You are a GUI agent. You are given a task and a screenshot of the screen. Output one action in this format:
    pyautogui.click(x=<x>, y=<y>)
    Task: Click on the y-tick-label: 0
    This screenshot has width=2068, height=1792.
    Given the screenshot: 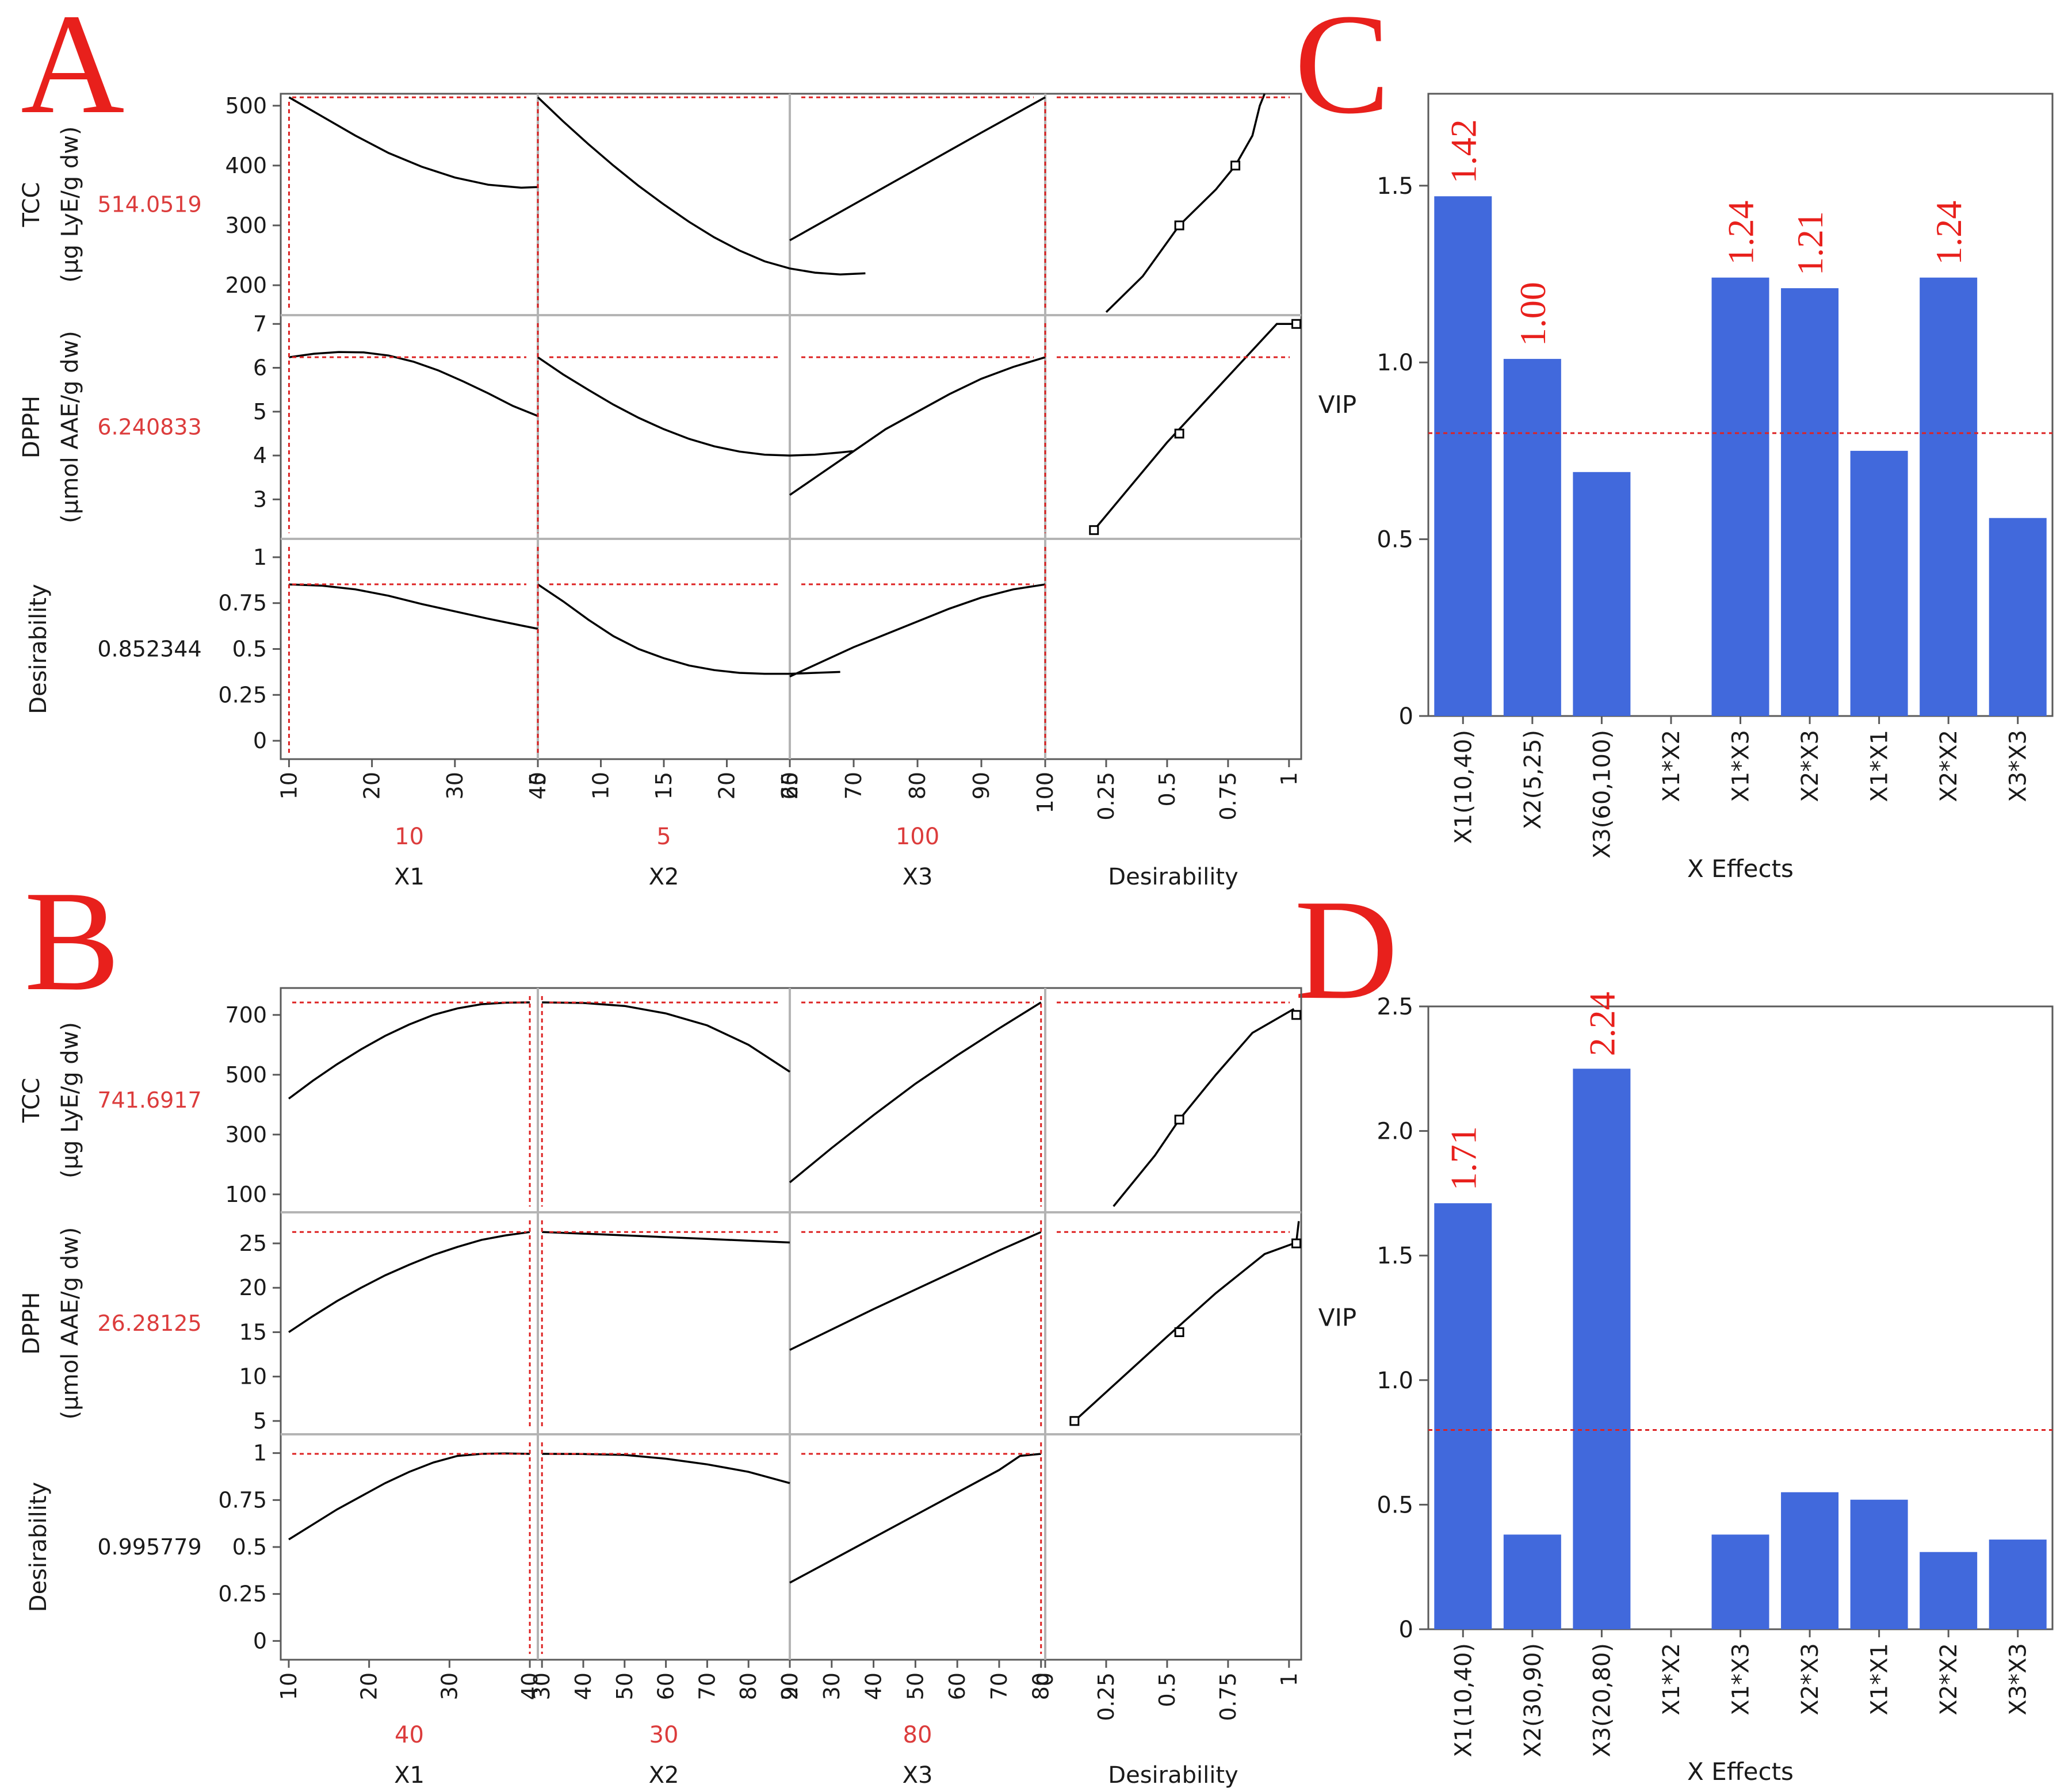 What is the action you would take?
    pyautogui.click(x=1406, y=716)
    